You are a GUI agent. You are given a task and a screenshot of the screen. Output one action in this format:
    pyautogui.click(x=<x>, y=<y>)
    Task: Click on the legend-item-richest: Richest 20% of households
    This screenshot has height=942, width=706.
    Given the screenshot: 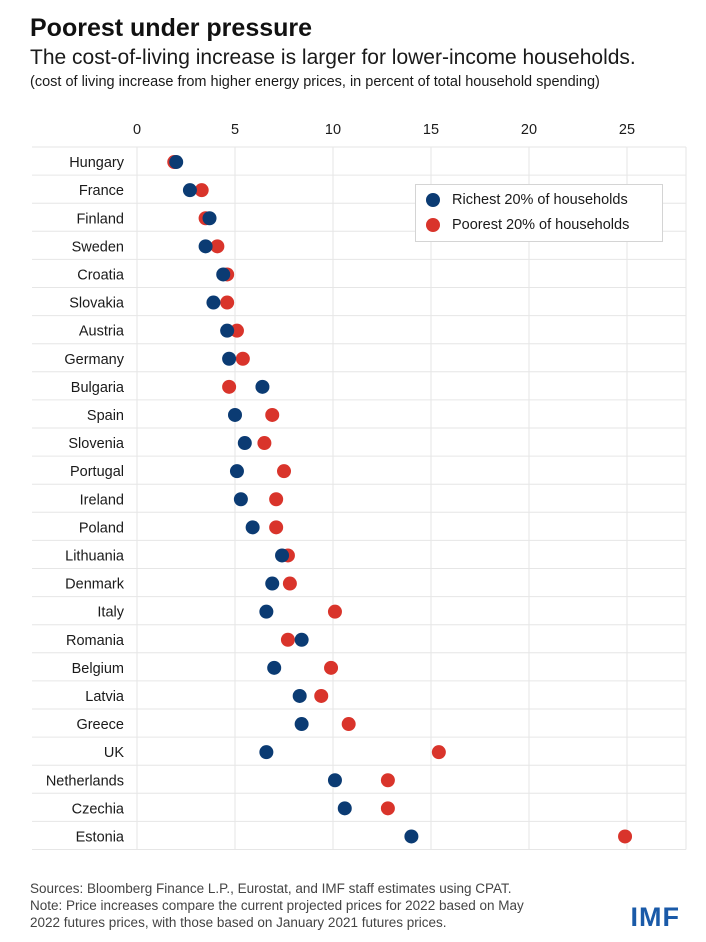 What is the action you would take?
    pyautogui.click(x=527, y=200)
    